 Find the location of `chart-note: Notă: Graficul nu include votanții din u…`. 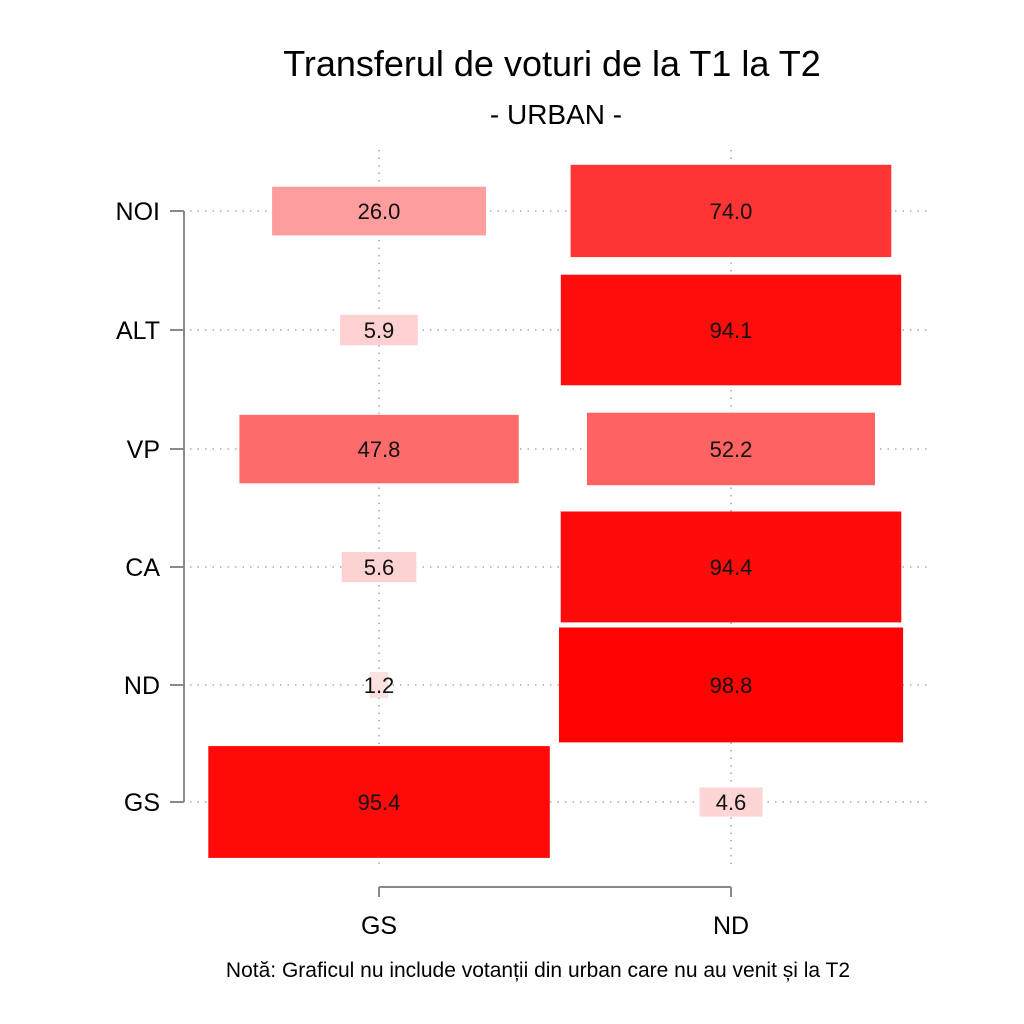

chart-note: Notă: Graficul nu include votanții din u… is located at coordinates (538, 970).